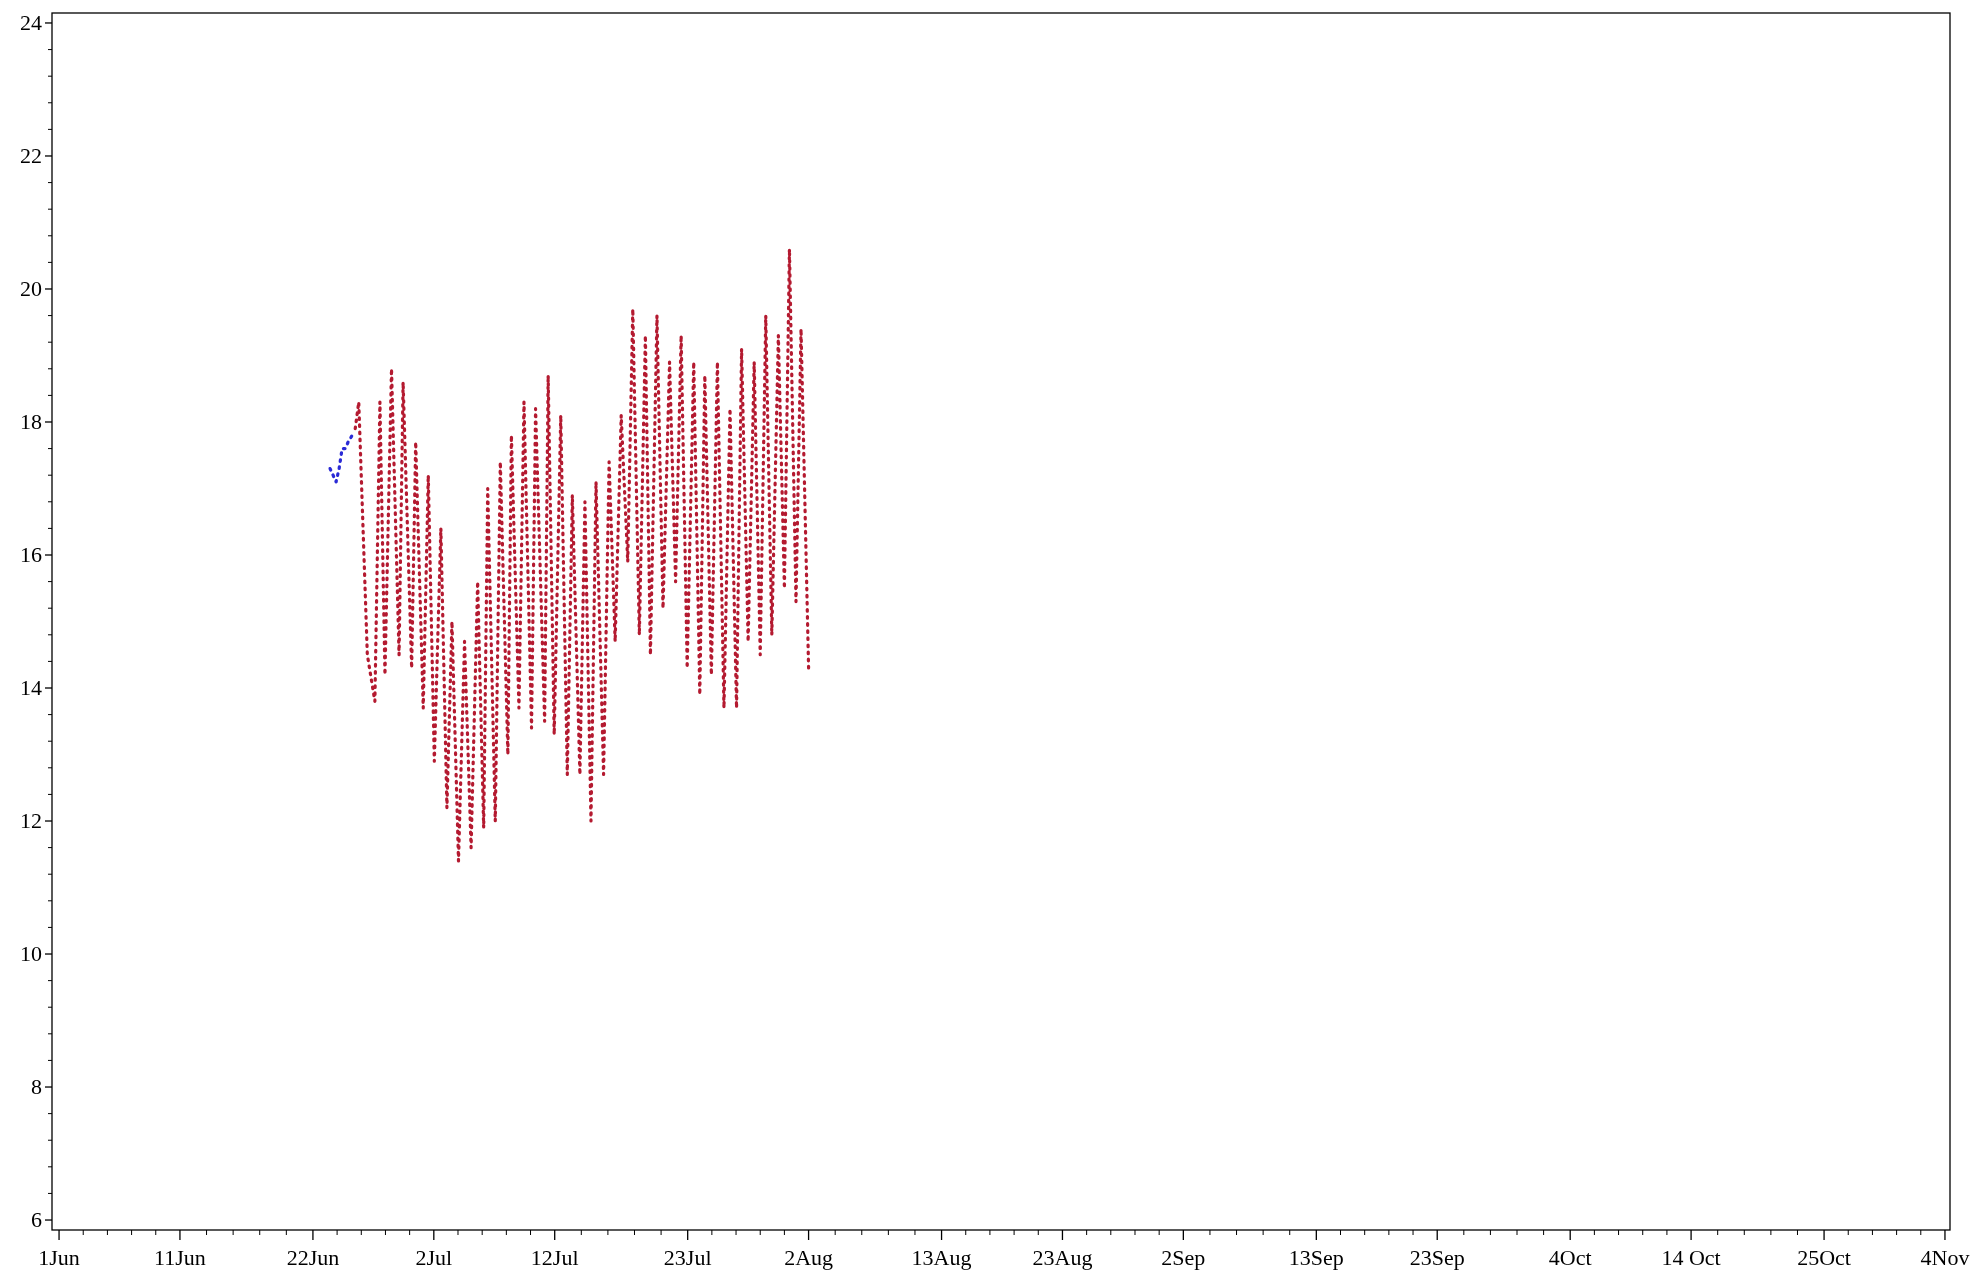  Describe the element at coordinates (1062, 1257) in the screenshot. I see `x-tick-label: 23Aug` at that location.